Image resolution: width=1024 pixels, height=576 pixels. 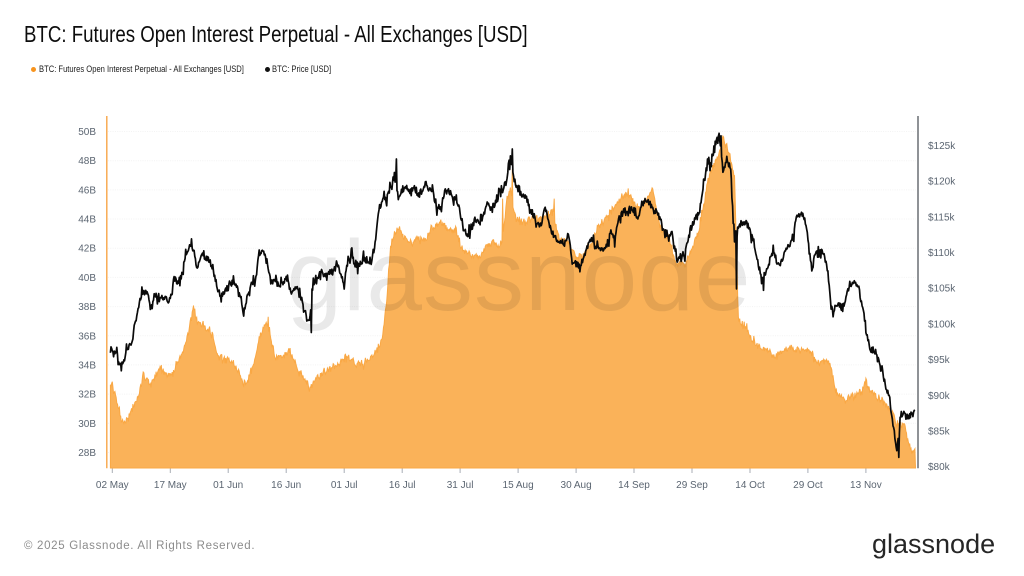 What do you see at coordinates (750, 485) in the screenshot?
I see `svg-text: 14 Oct` at bounding box center [750, 485].